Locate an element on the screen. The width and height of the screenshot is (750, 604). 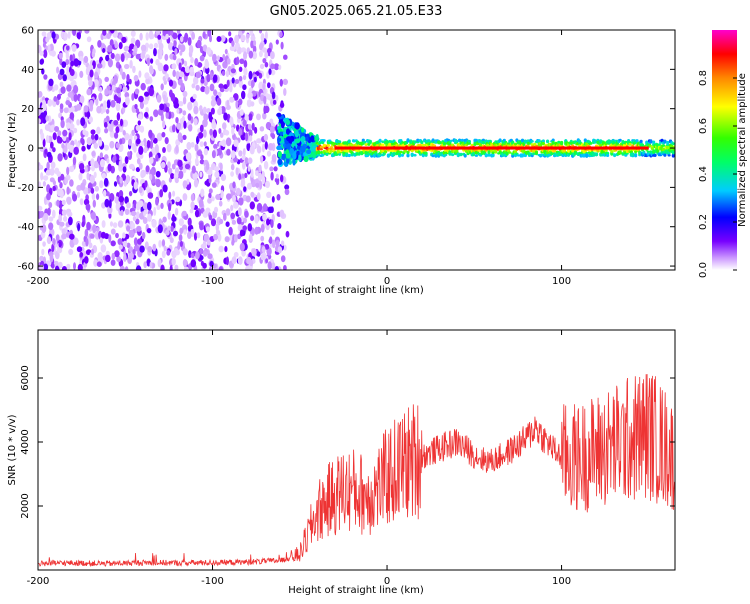
y-tick-label: 60 is located at coordinates (27, 31).